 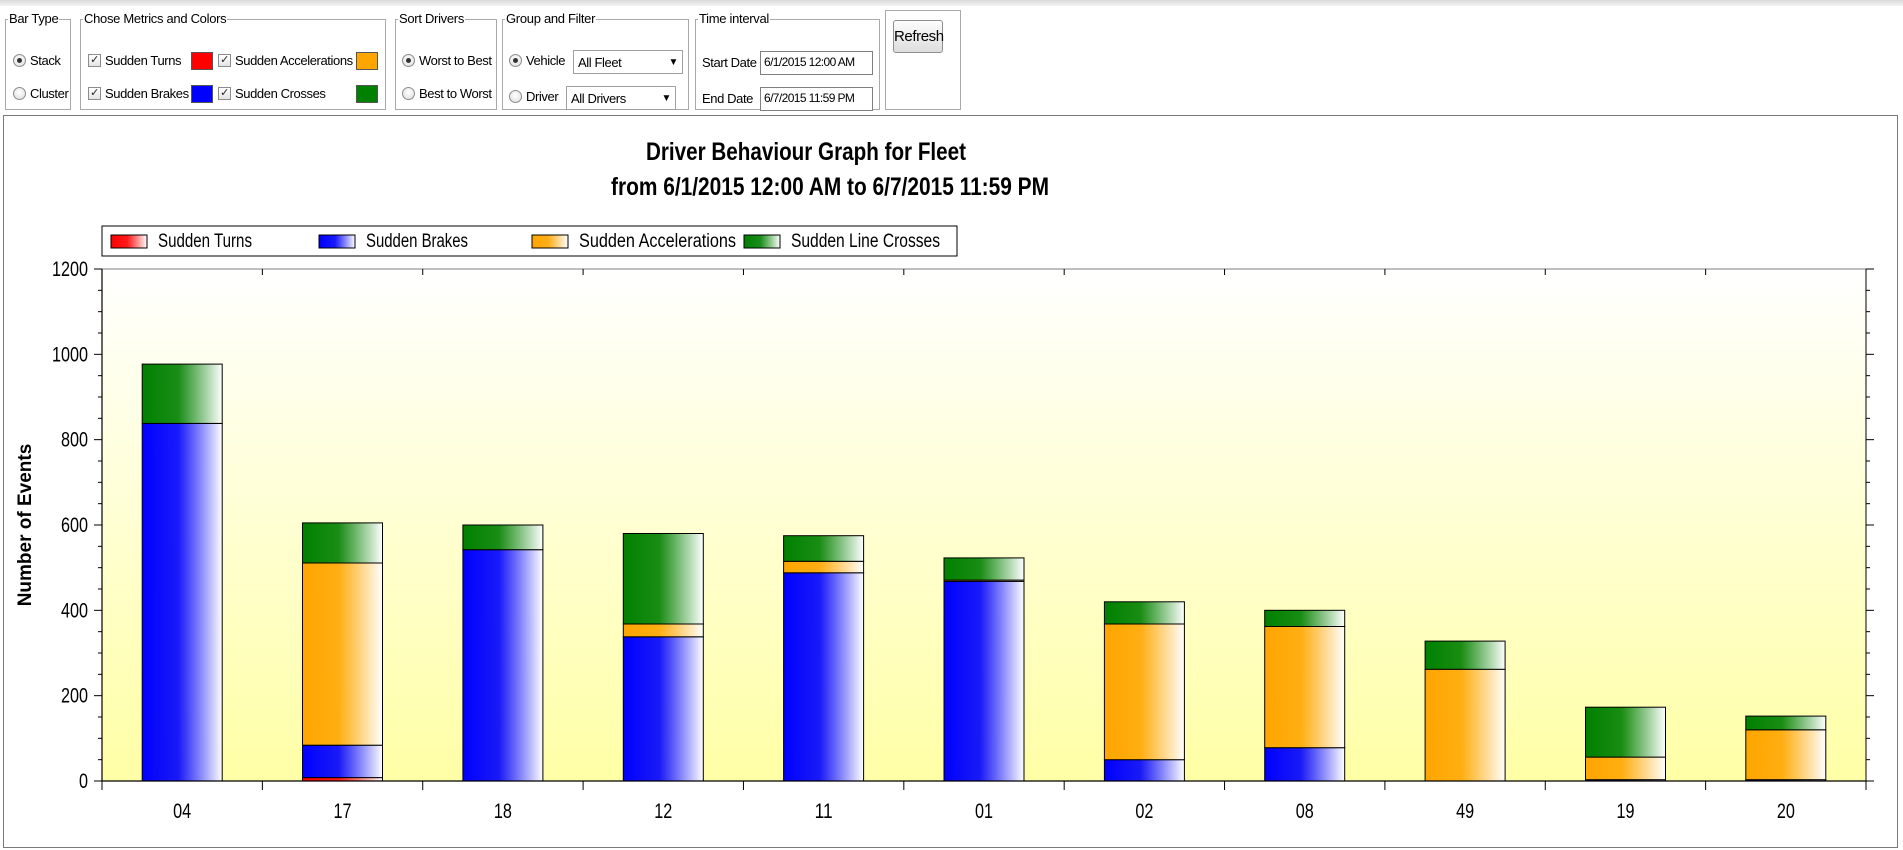 What do you see at coordinates (224, 60) in the screenshot?
I see `sudden-accelerations-checkbox: ✓` at bounding box center [224, 60].